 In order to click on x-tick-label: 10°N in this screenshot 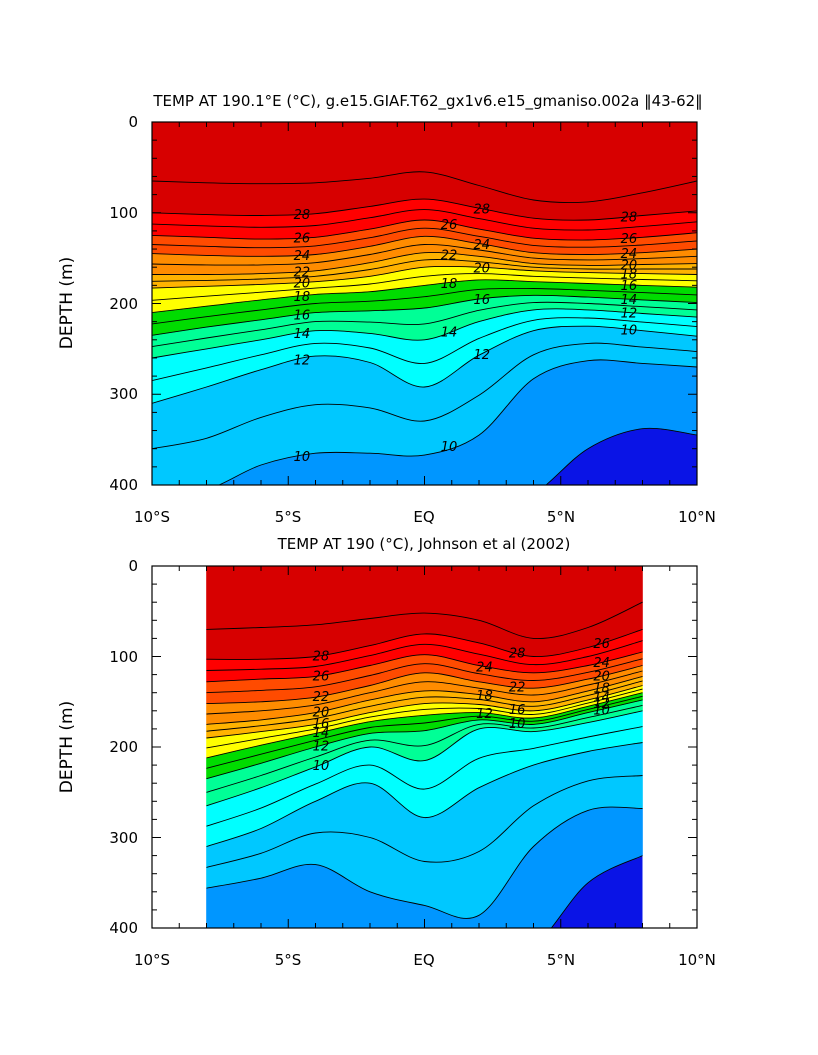, I will do `click(697, 960)`.